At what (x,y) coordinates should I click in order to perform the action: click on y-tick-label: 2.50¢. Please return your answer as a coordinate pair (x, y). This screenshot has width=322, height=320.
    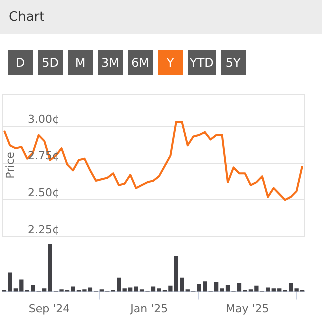
    Looking at the image, I should click on (44, 193).